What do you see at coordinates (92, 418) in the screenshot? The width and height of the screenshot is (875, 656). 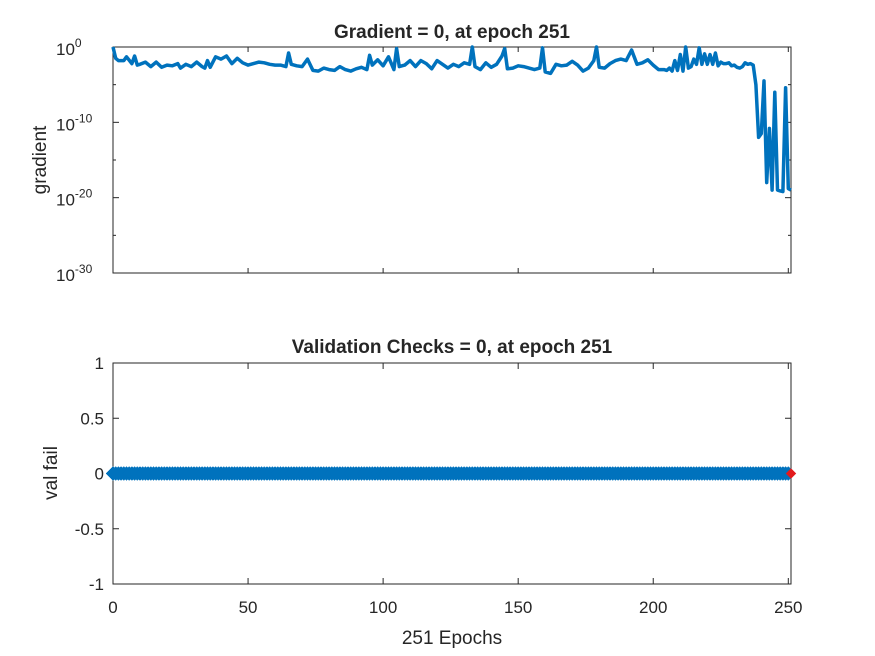 I see `validation-ytick-label: 0.5` at bounding box center [92, 418].